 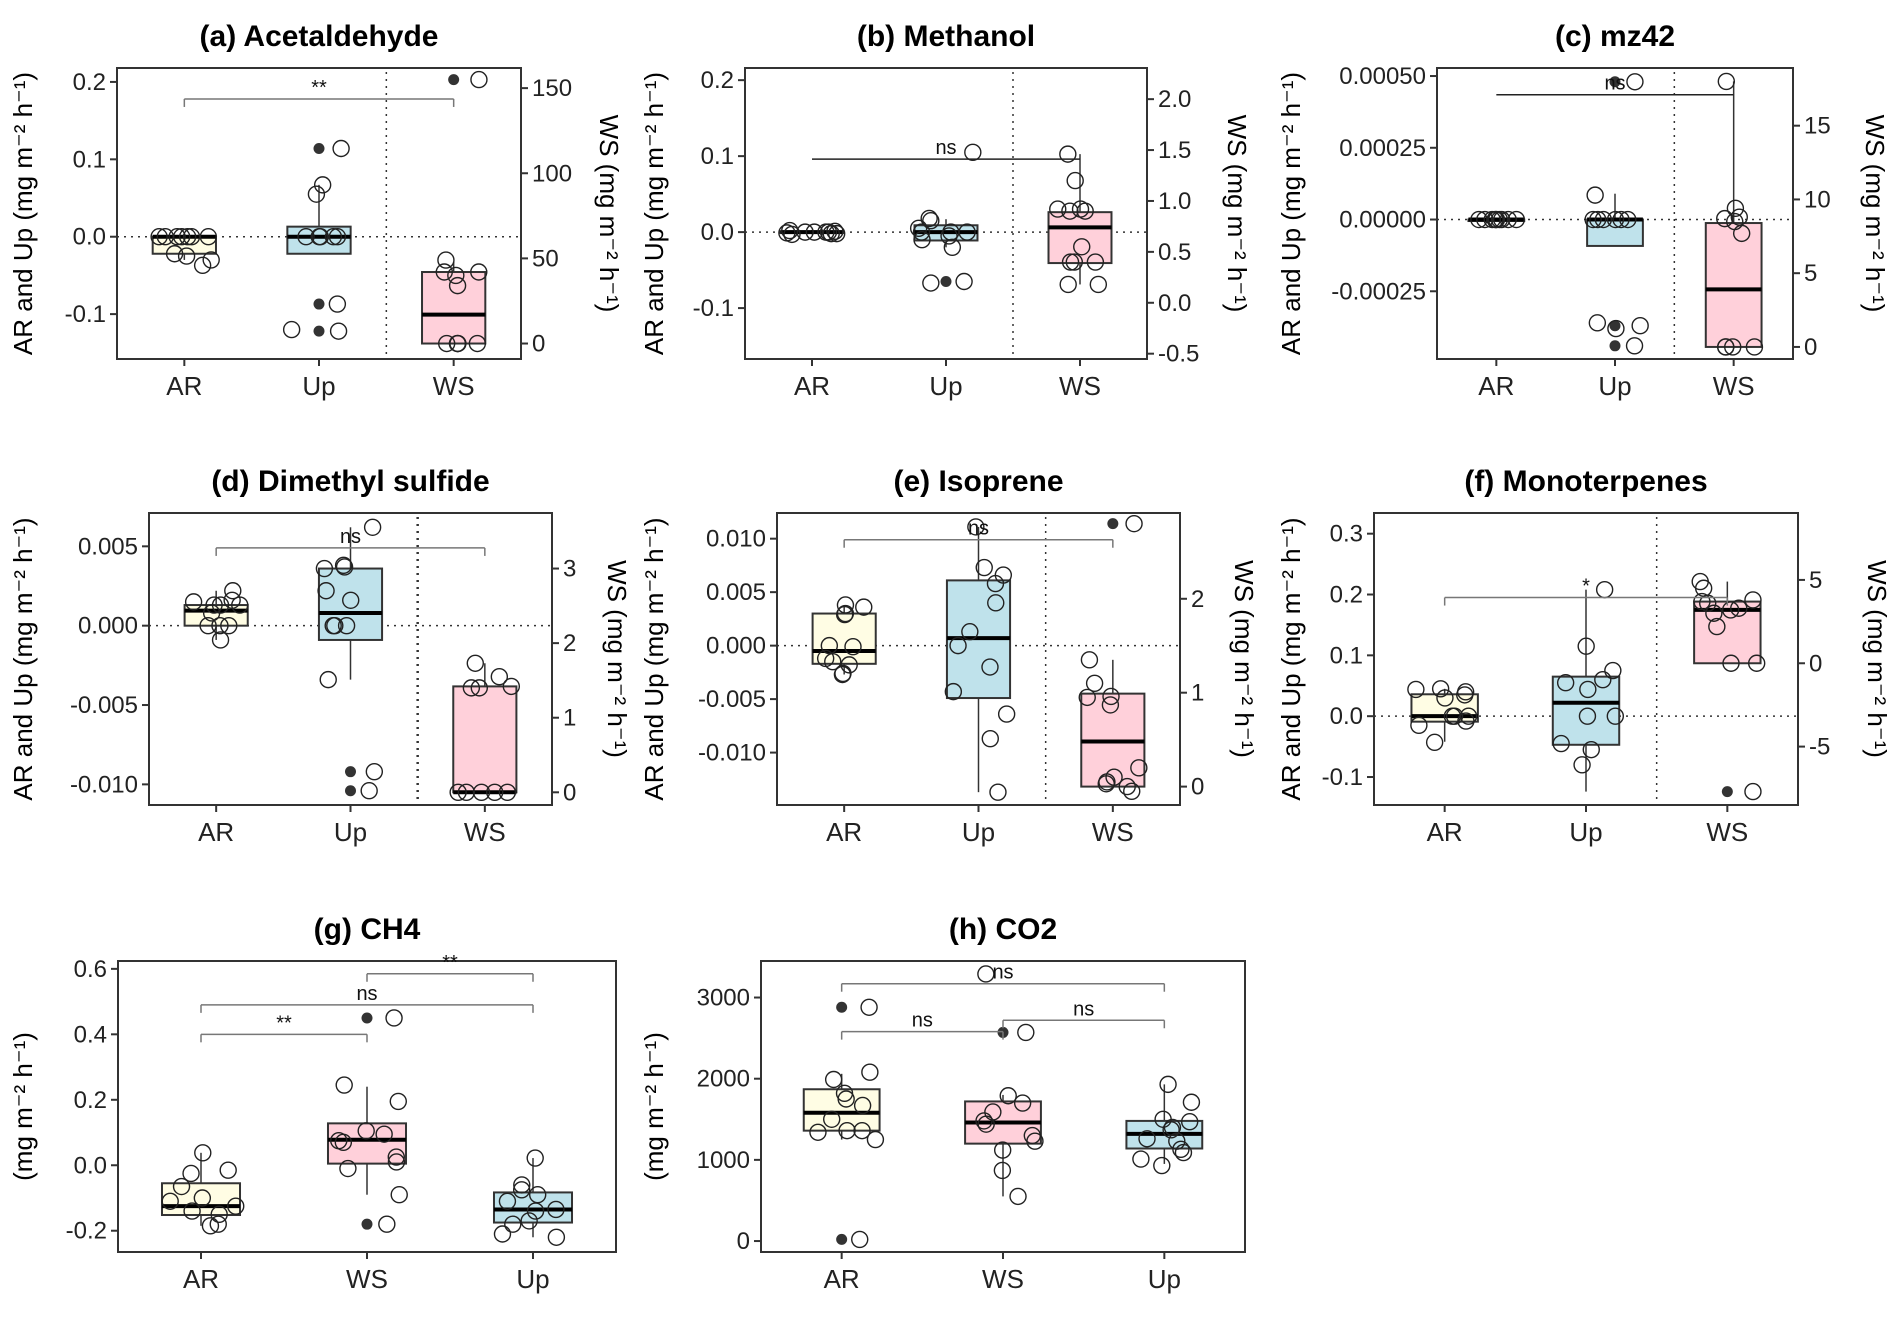 I want to click on y-tick-label: 0.000, so click(x=108, y=626).